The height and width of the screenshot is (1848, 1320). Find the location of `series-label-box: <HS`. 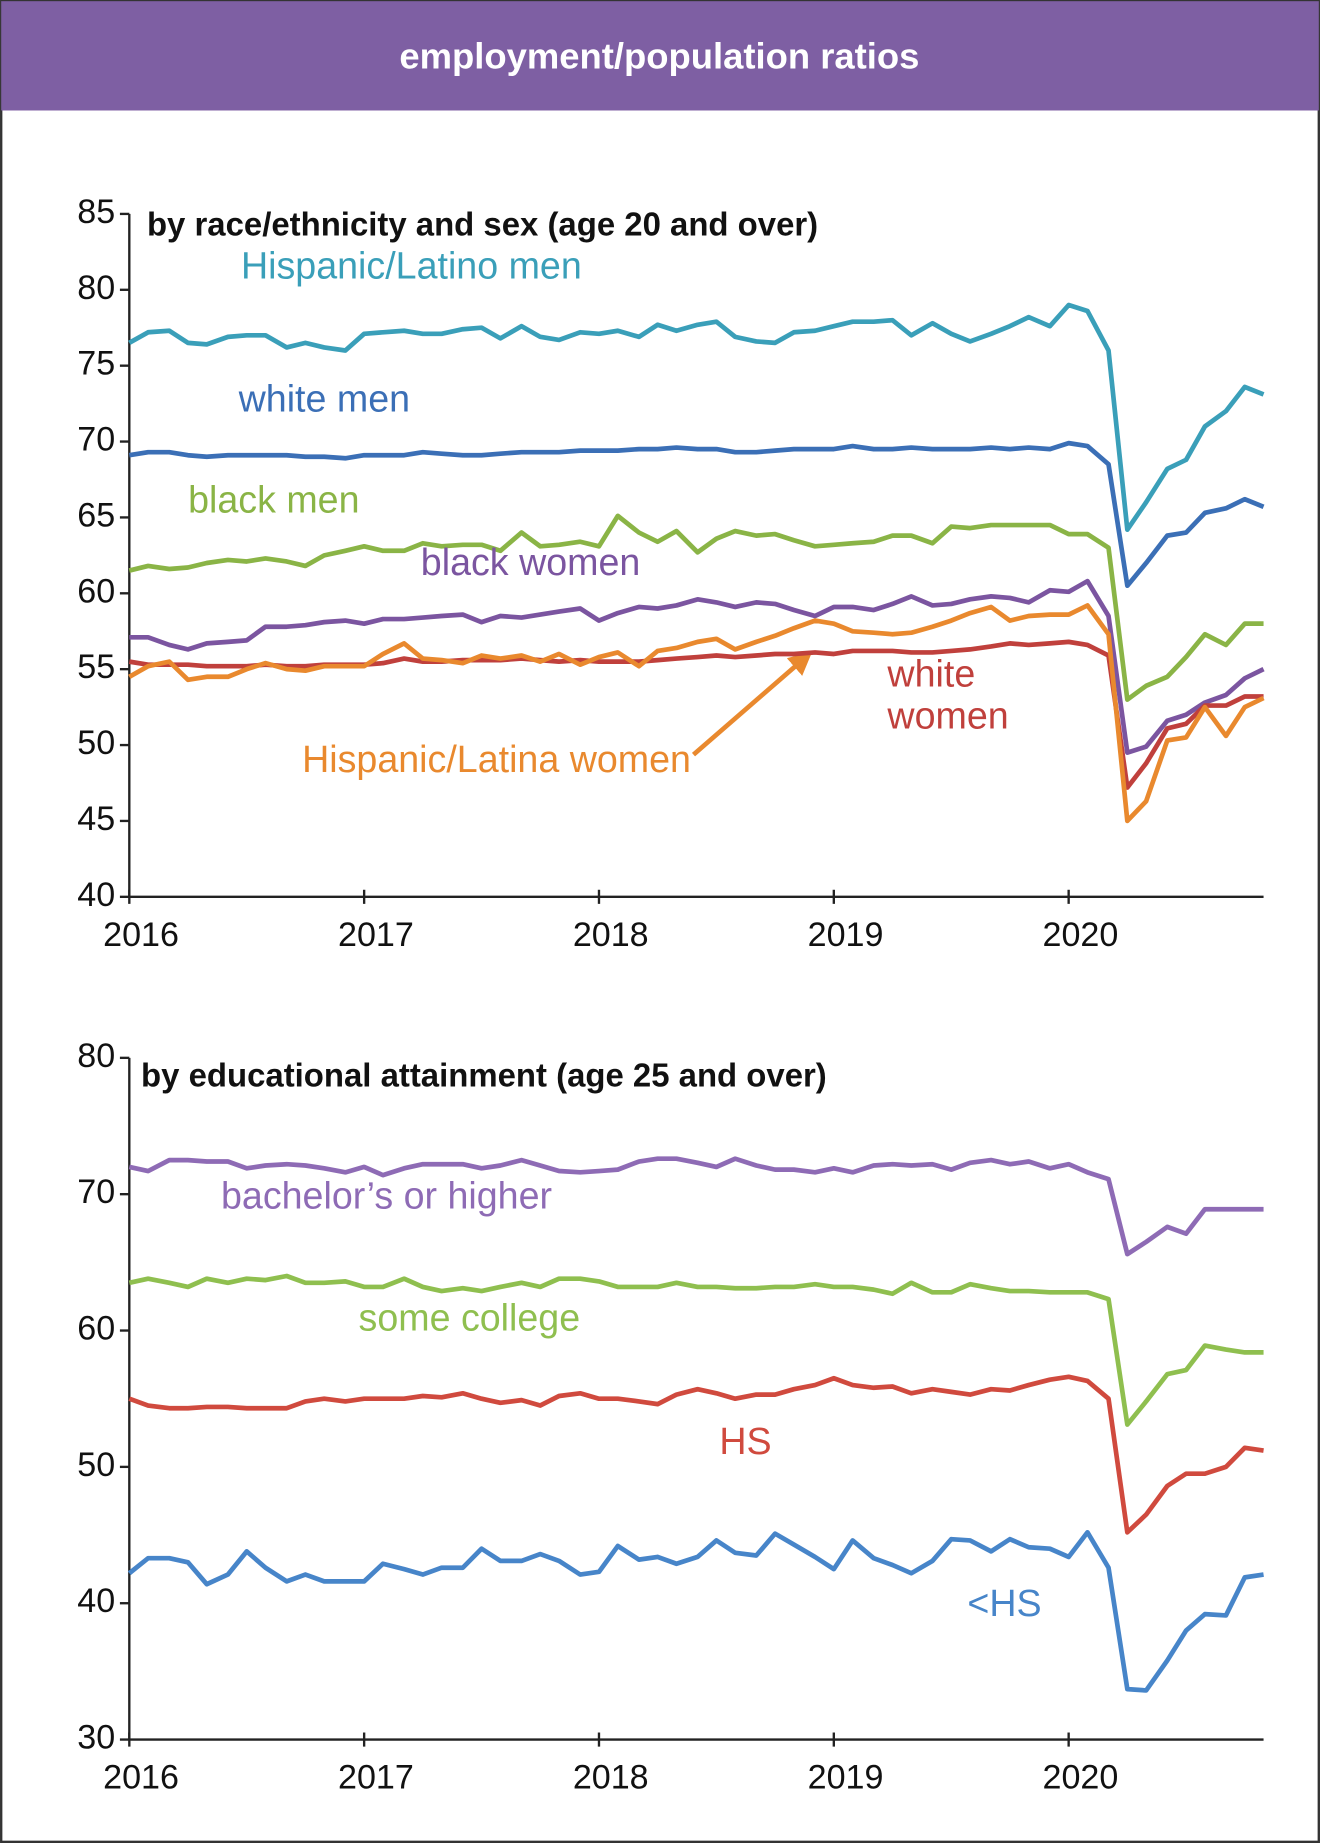

series-label-box: <HS is located at coordinates (1004, 1603).